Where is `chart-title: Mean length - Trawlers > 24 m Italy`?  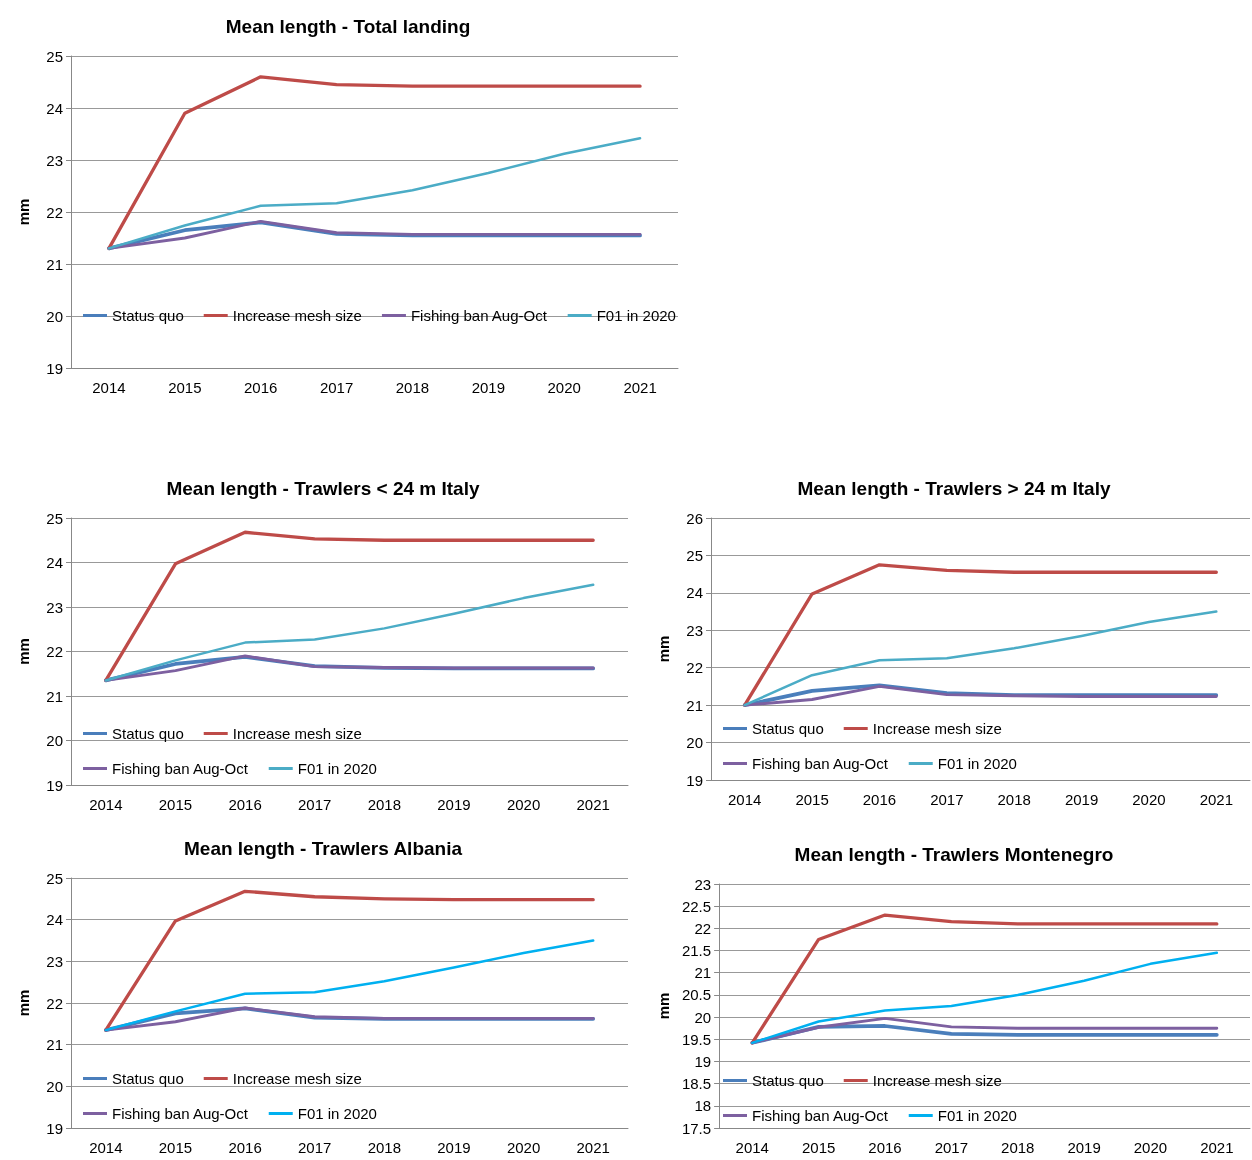 chart-title: Mean length - Trawlers > 24 m Italy is located at coordinates (954, 488).